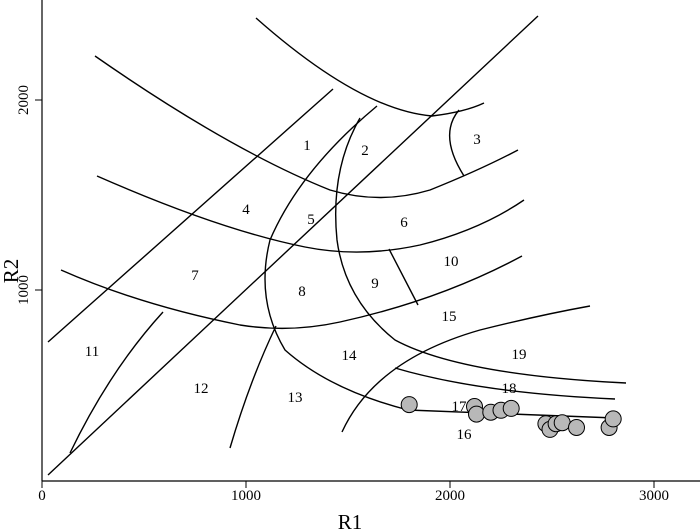 This screenshot has height=531, width=700. I want to click on field-label: 7, so click(195, 276).